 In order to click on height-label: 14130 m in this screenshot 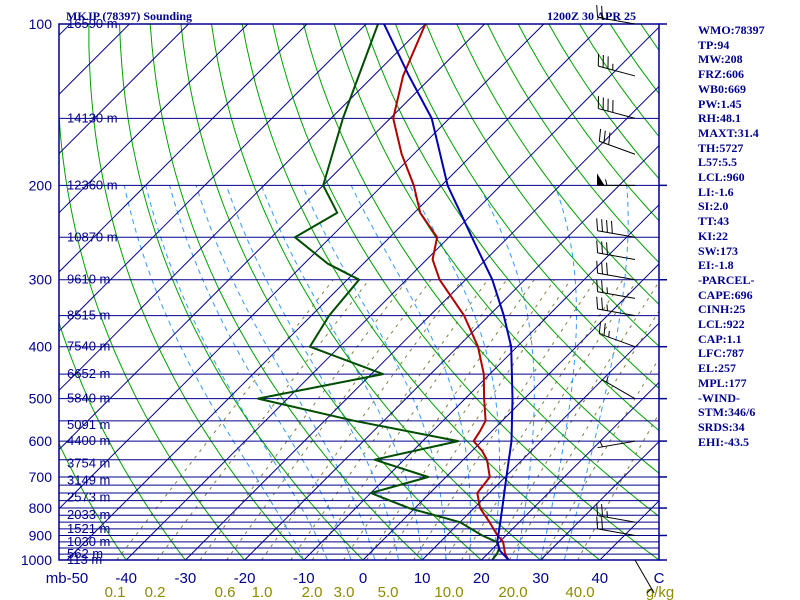, I will do `click(92, 117)`.